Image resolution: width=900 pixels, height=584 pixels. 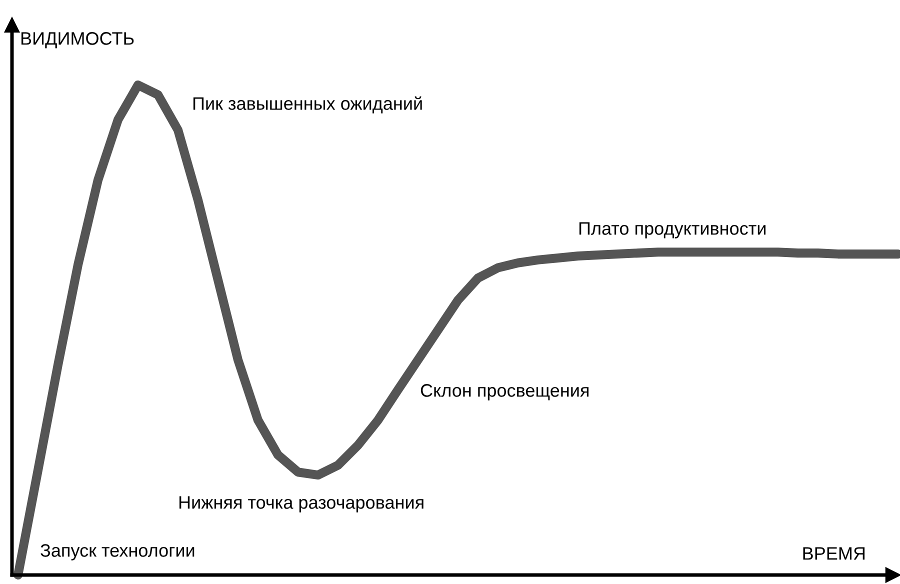 I want to click on annotation: Пик завышенных ожиданий, so click(x=307, y=105).